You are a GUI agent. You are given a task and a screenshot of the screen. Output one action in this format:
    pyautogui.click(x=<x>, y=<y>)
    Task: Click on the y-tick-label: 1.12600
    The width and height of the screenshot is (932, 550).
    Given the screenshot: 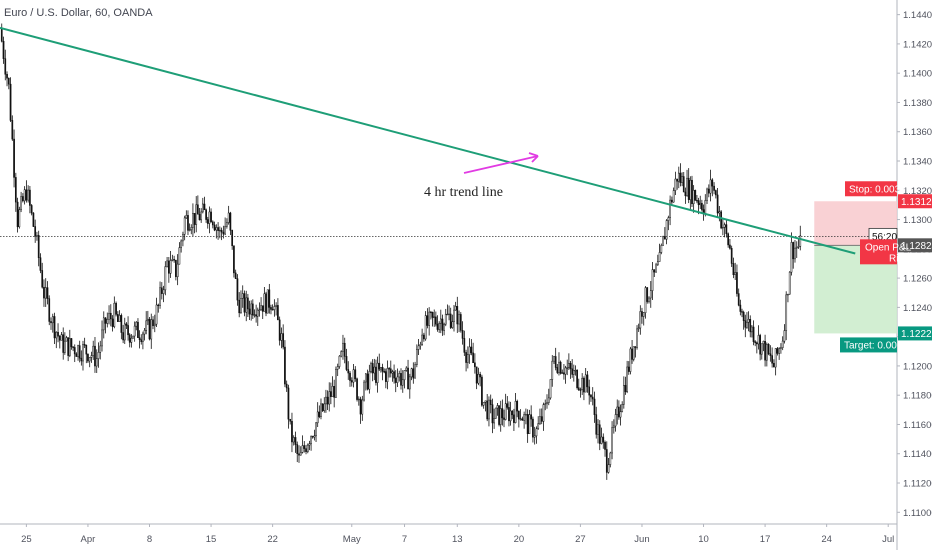 What is the action you would take?
    pyautogui.click(x=917, y=279)
    